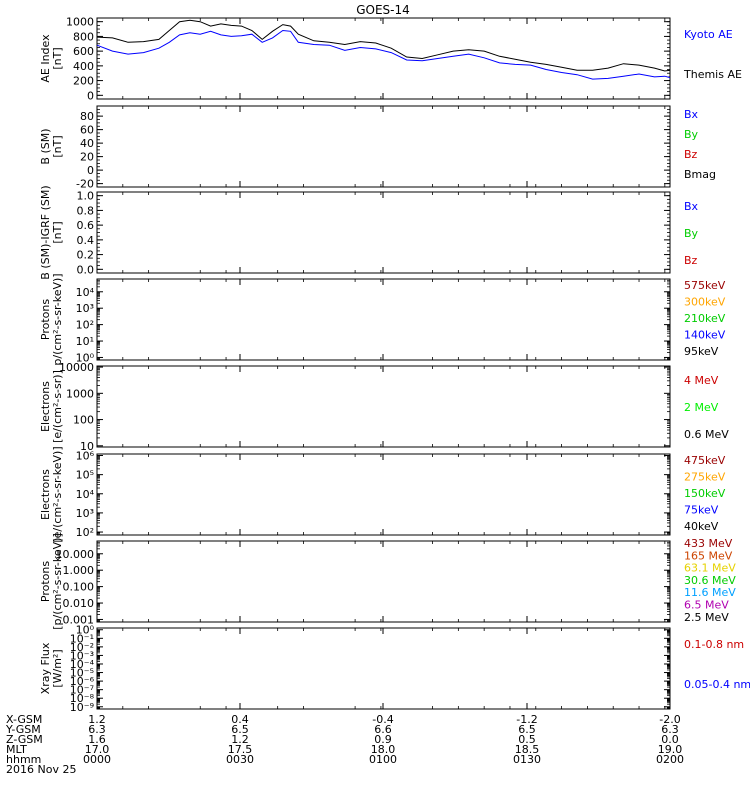 The height and width of the screenshot is (800, 750). What do you see at coordinates (45, 668) in the screenshot?
I see `y-axis-label: Xray Flux` at bounding box center [45, 668].